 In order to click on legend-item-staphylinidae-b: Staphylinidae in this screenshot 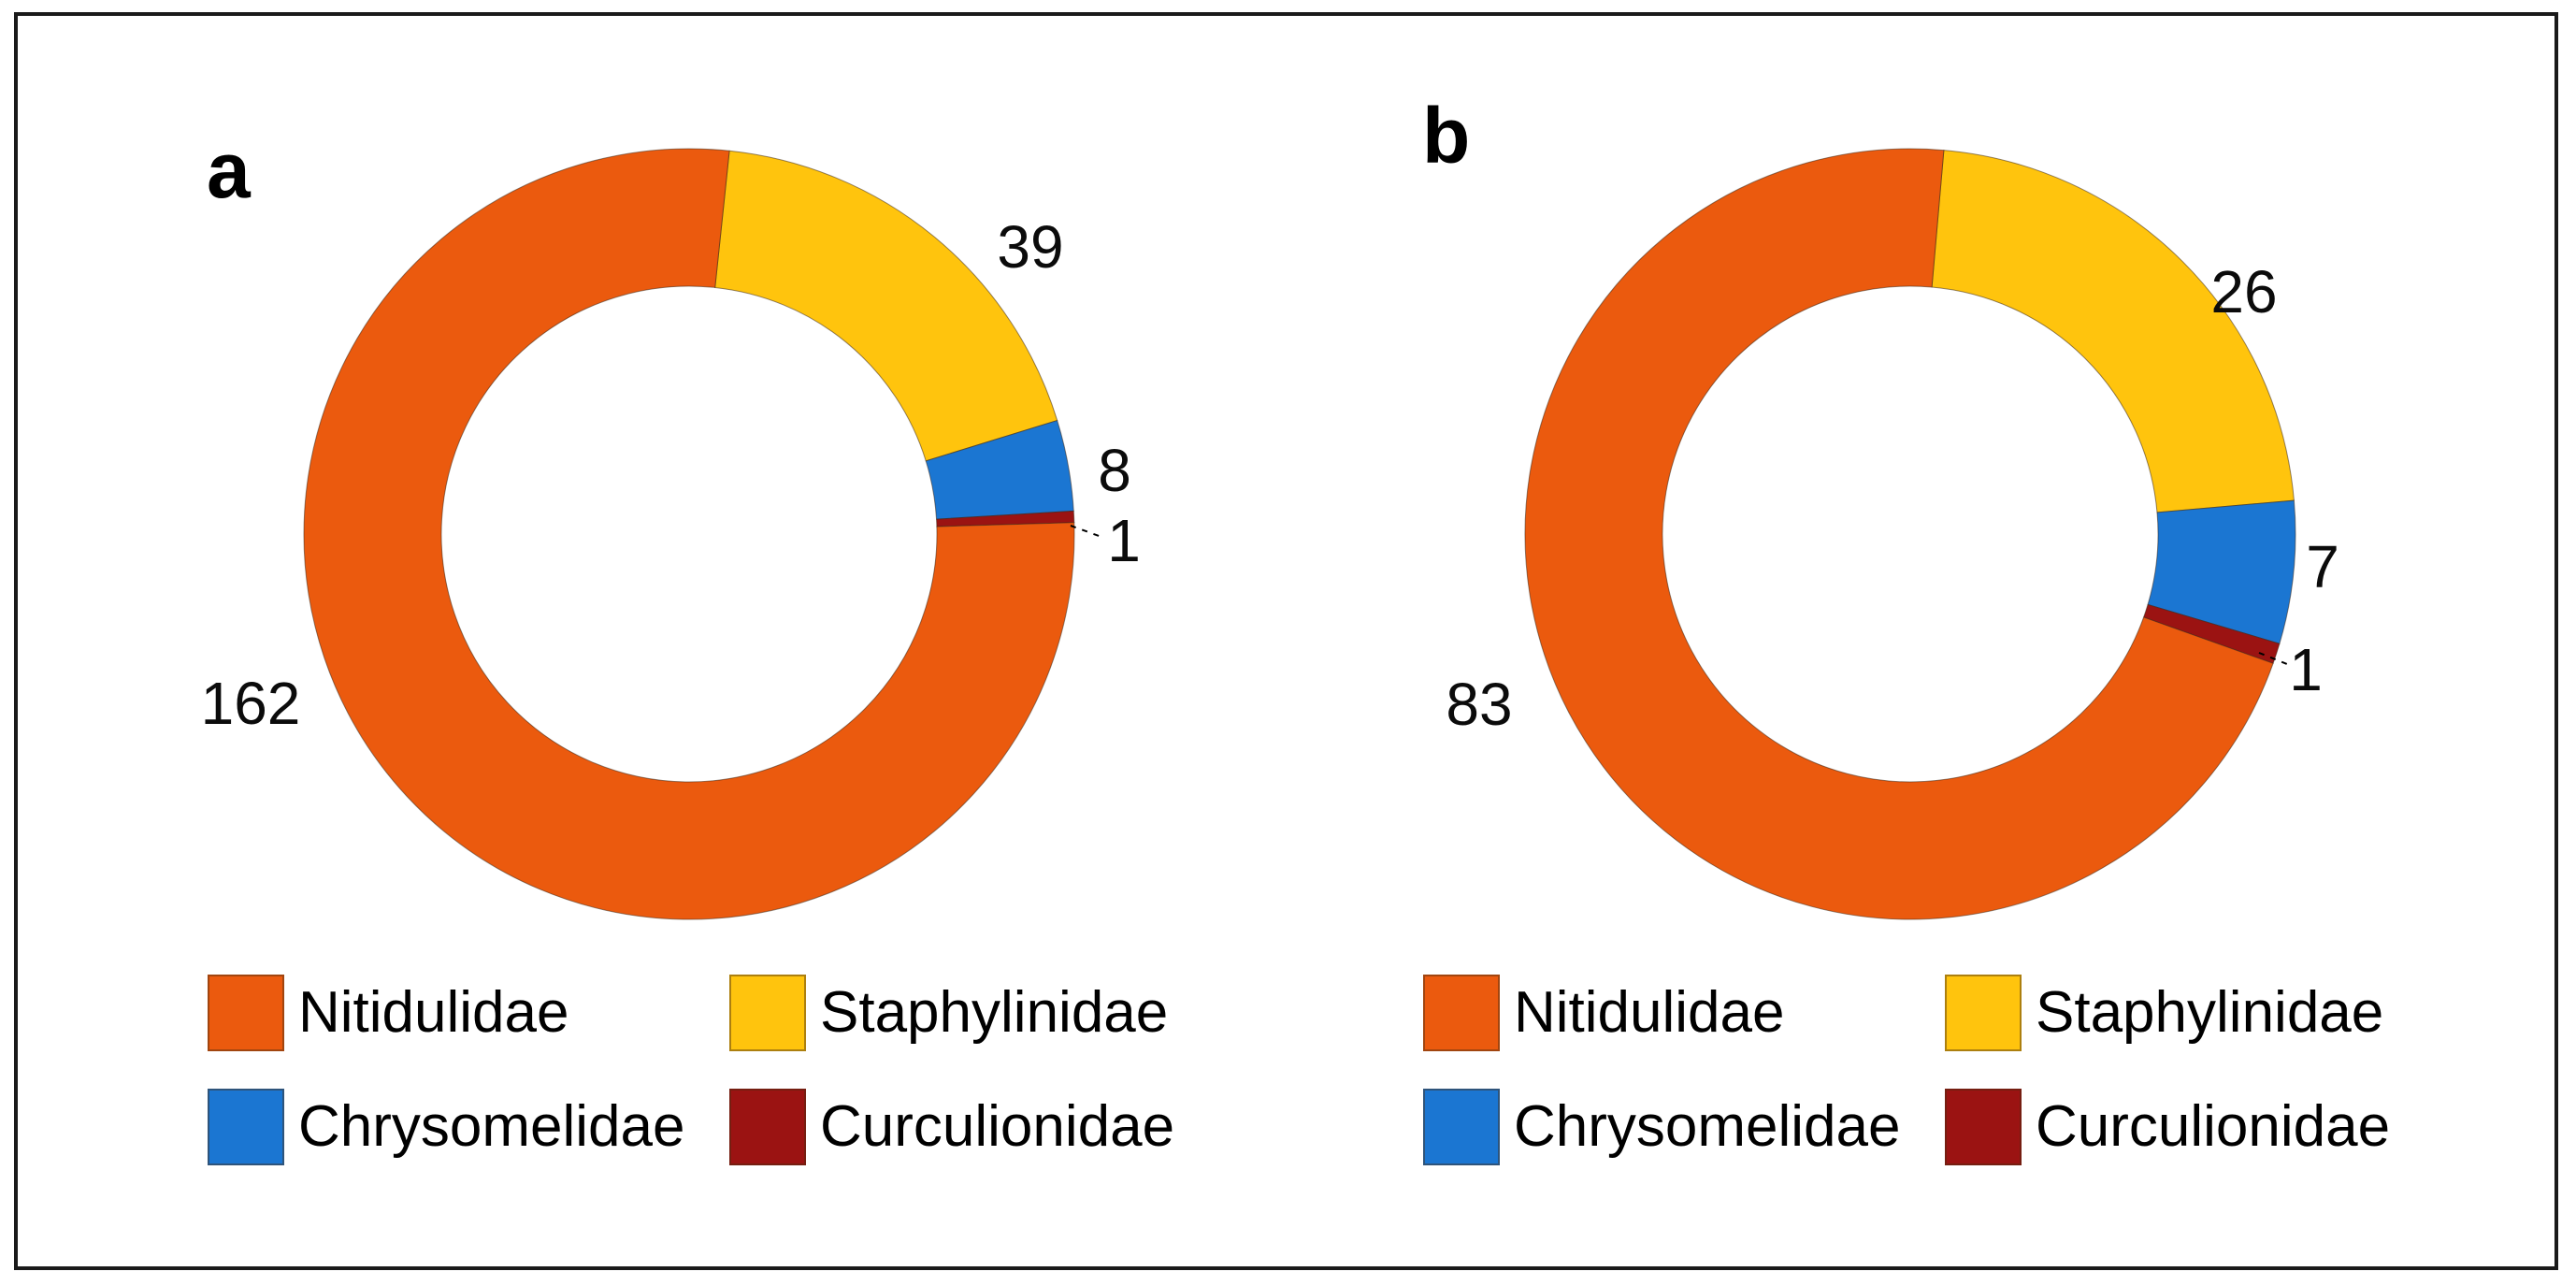, I will do `click(2164, 1013)`.